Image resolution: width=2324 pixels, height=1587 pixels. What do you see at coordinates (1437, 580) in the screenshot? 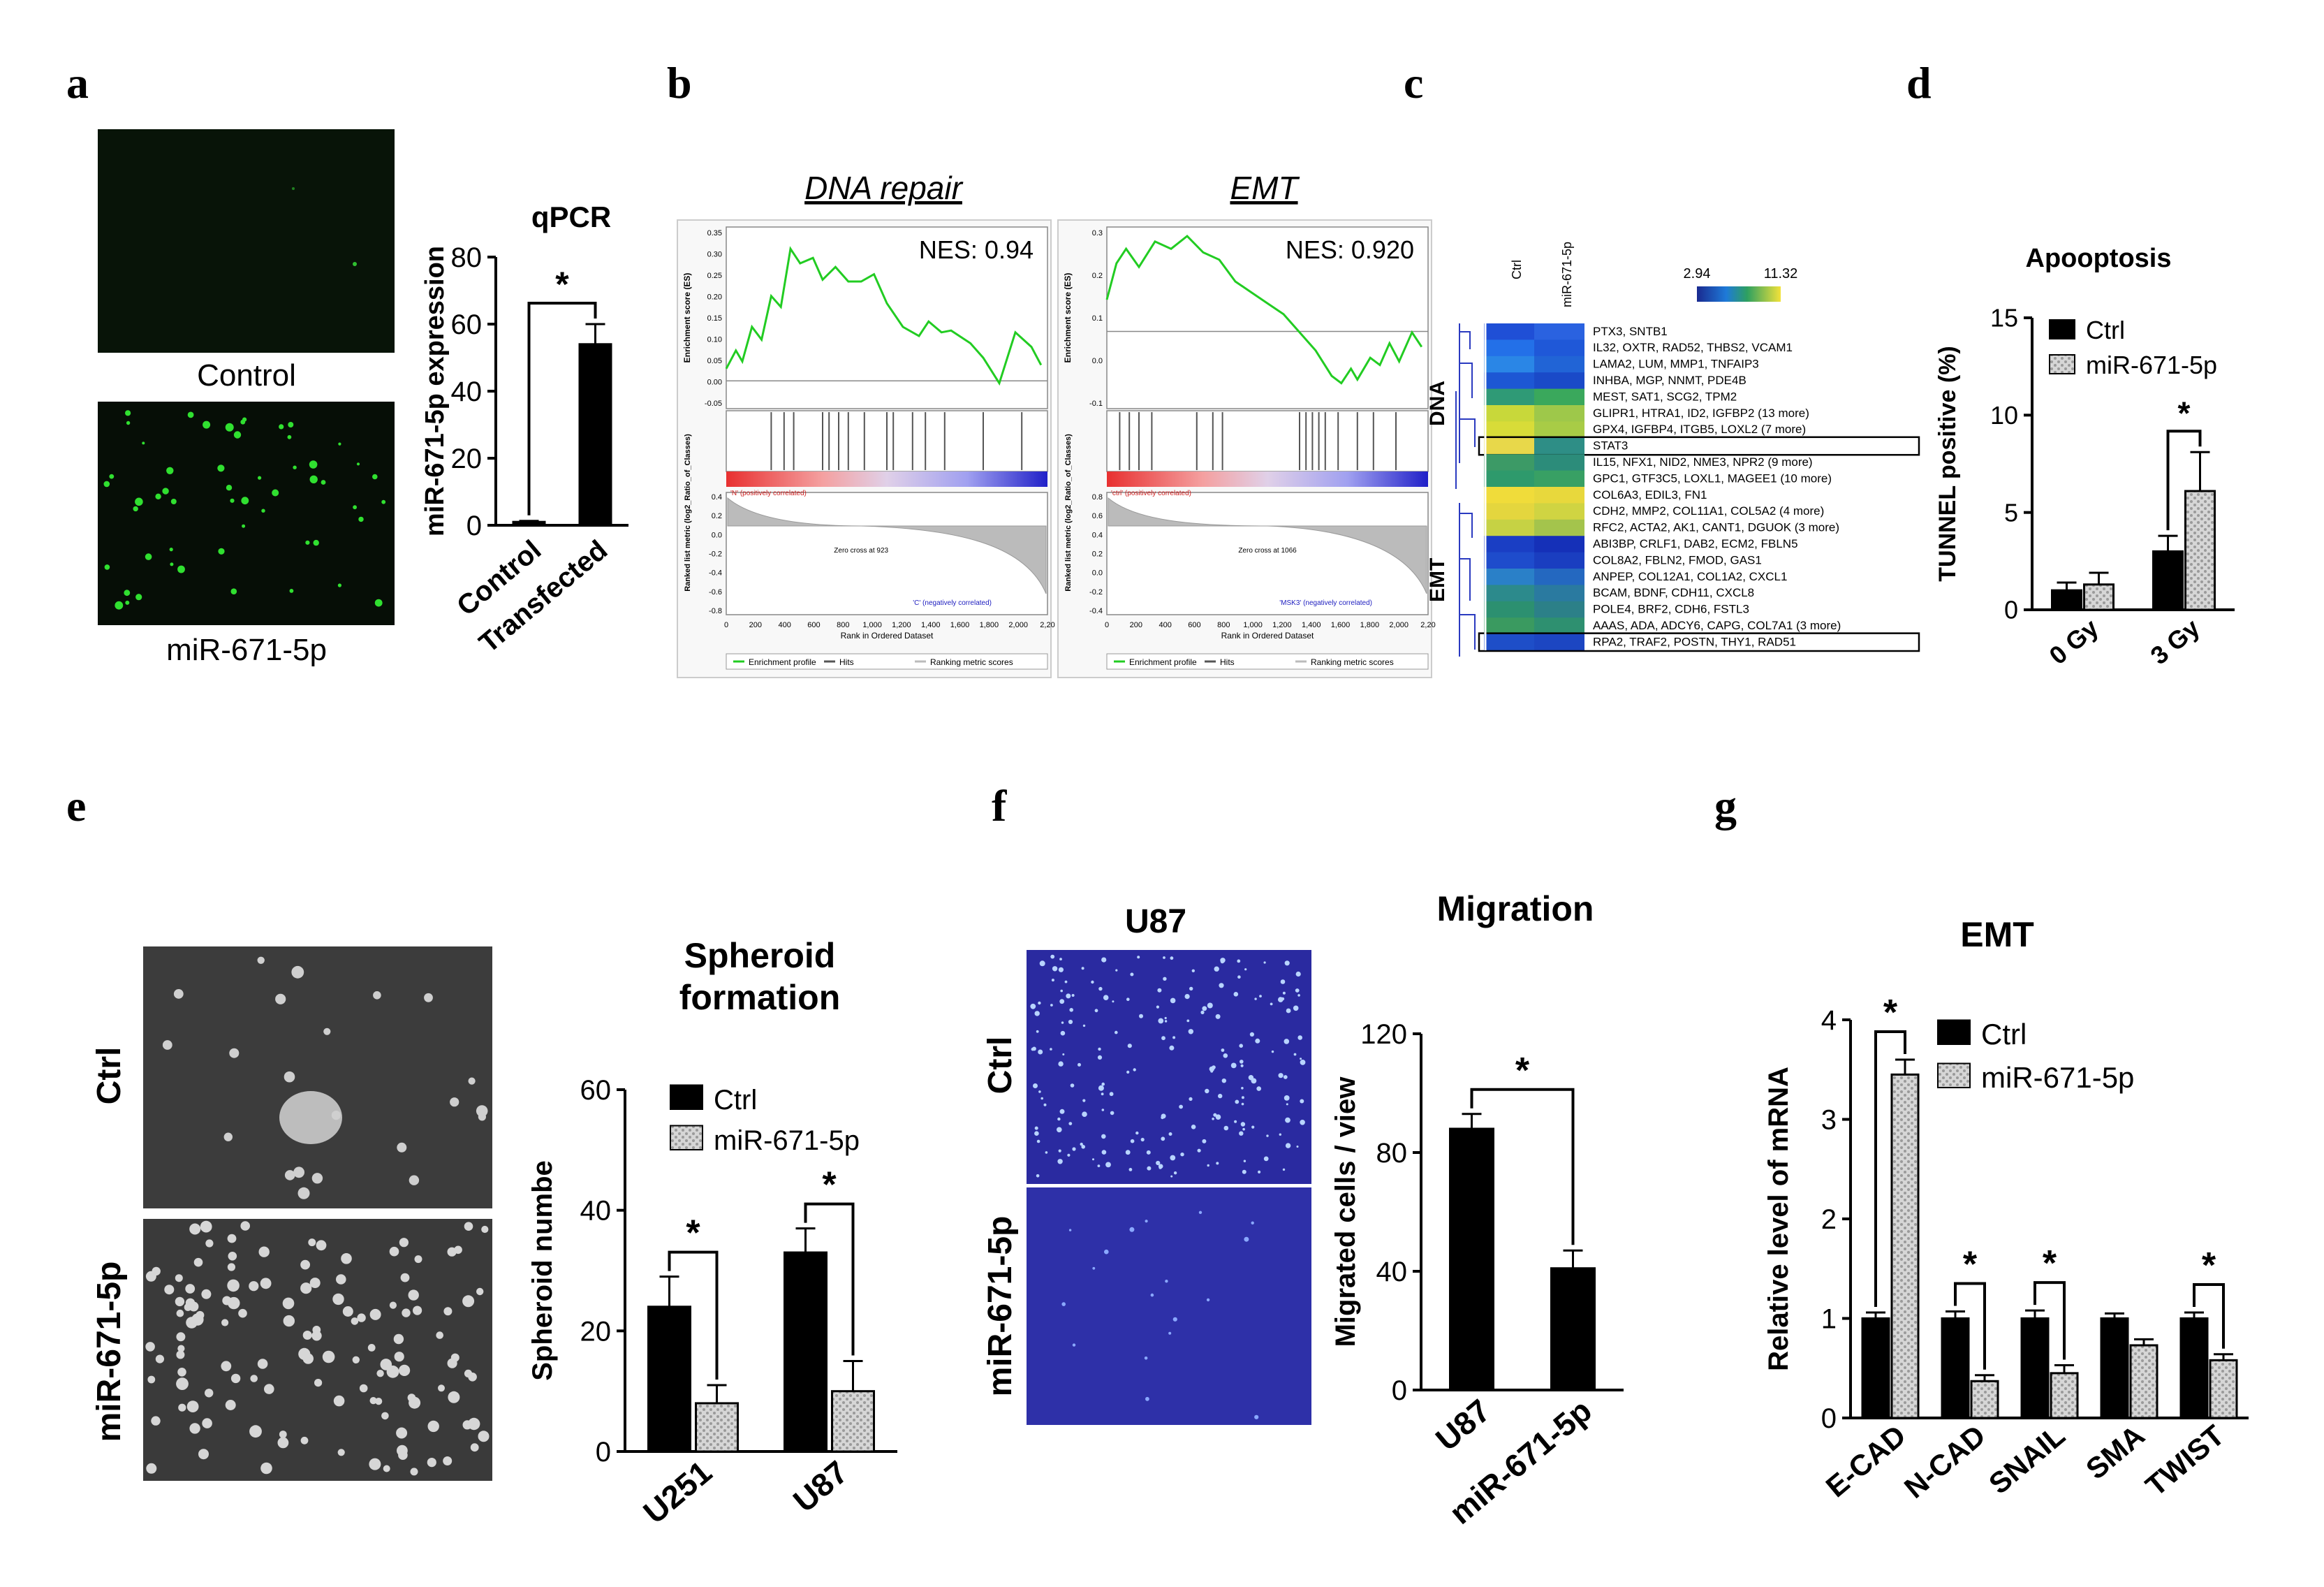
I see `heatmap-group-emt: EMT` at bounding box center [1437, 580].